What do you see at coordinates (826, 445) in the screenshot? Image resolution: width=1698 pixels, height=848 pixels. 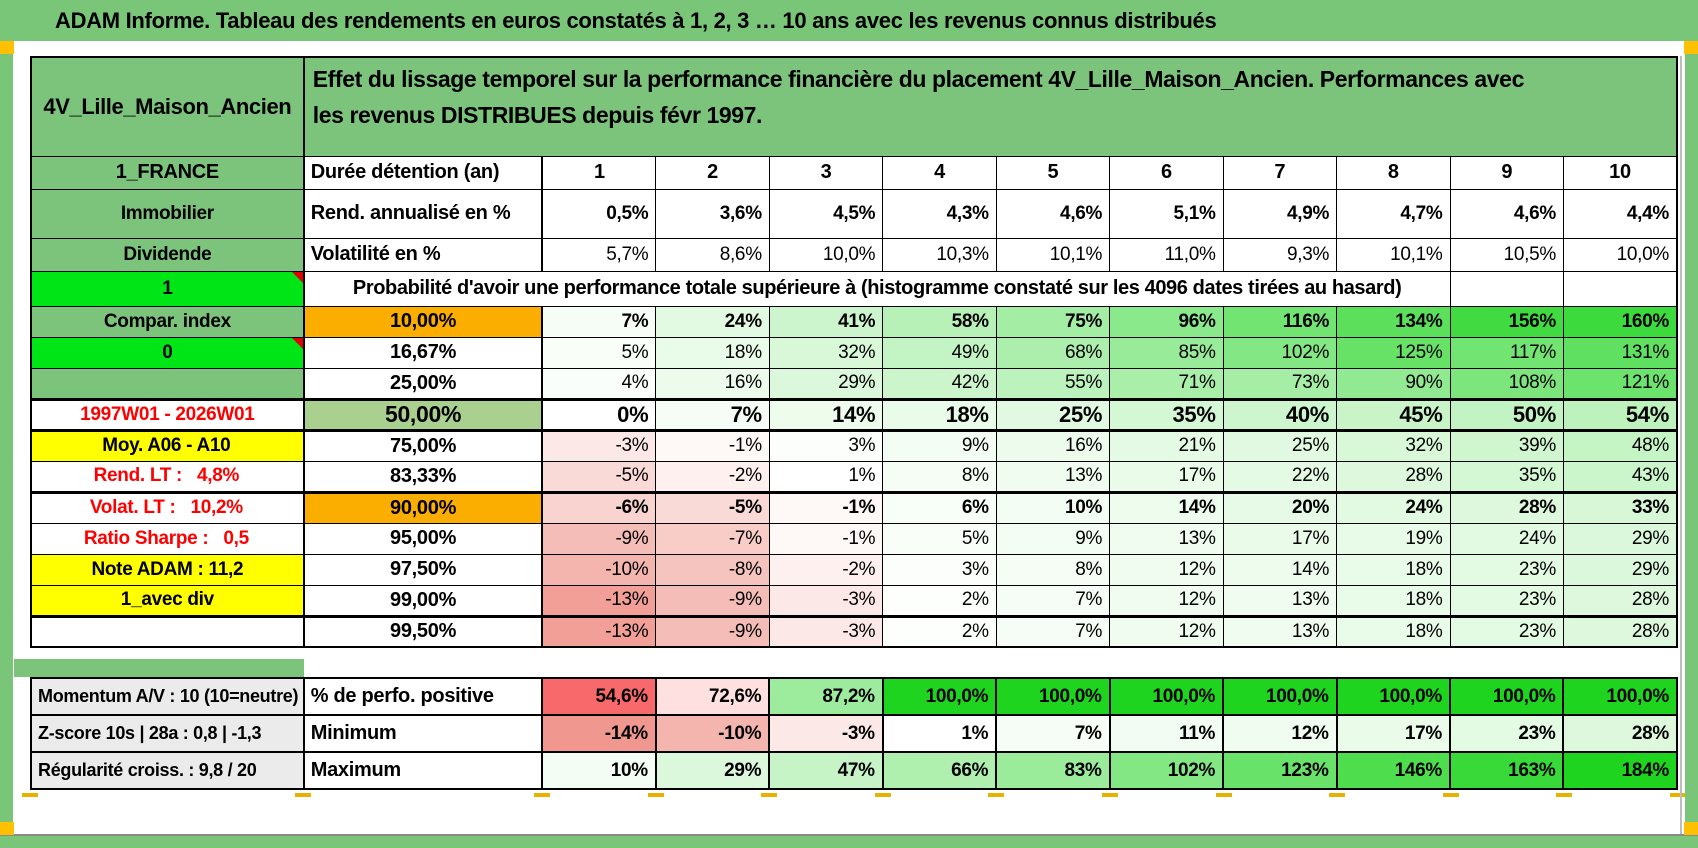 I see `value-cell: 3%` at bounding box center [826, 445].